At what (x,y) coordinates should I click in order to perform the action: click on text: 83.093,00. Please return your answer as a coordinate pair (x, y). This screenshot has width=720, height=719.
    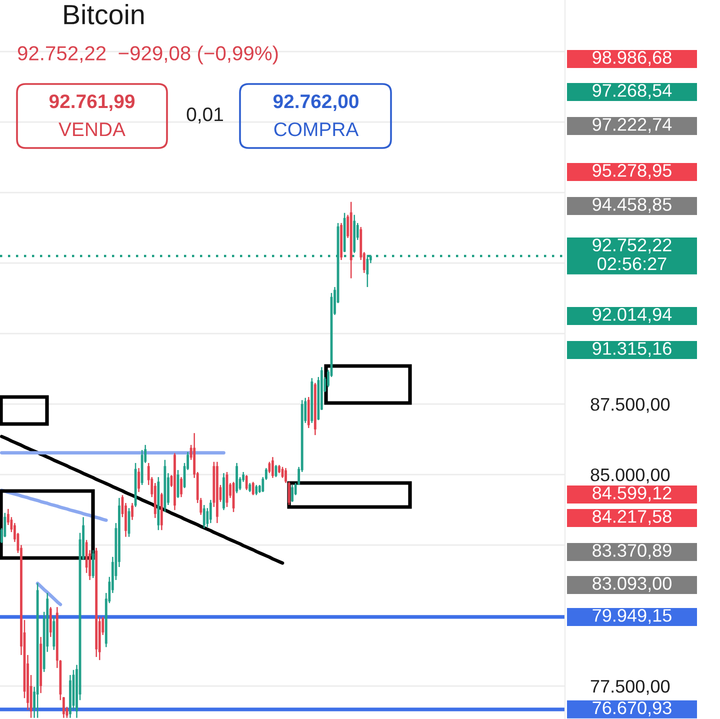
    Looking at the image, I should click on (632, 584).